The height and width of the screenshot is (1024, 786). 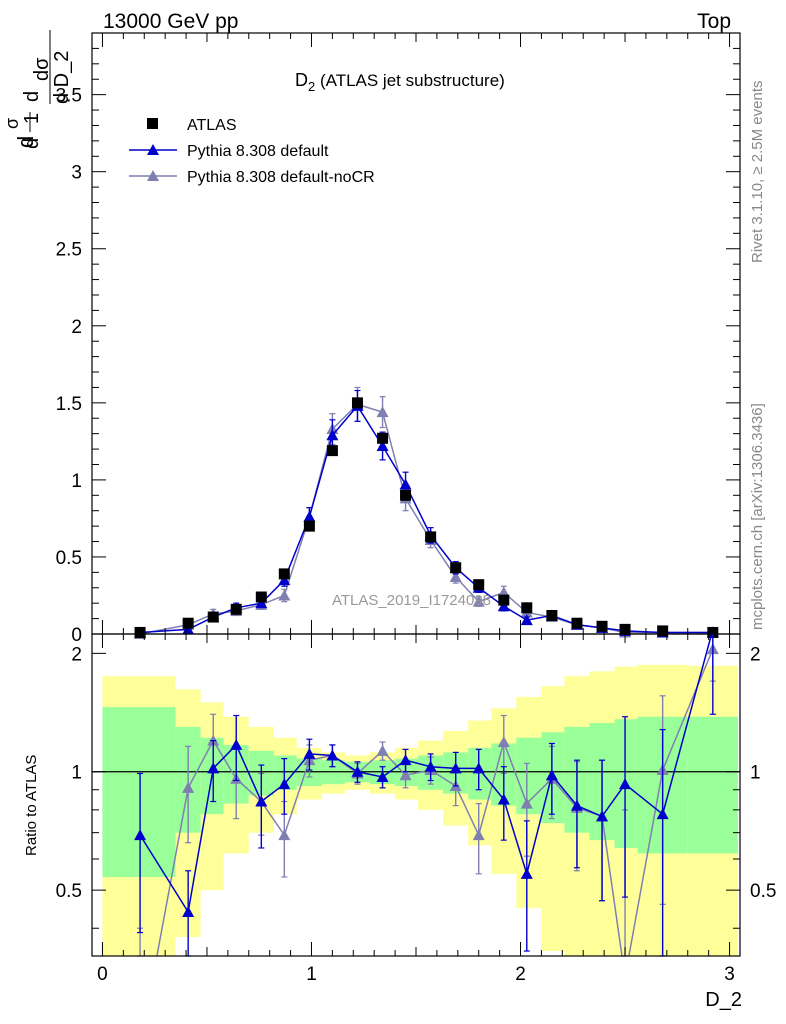 I want to click on main-y-axis-label: d, so click(x=25, y=142).